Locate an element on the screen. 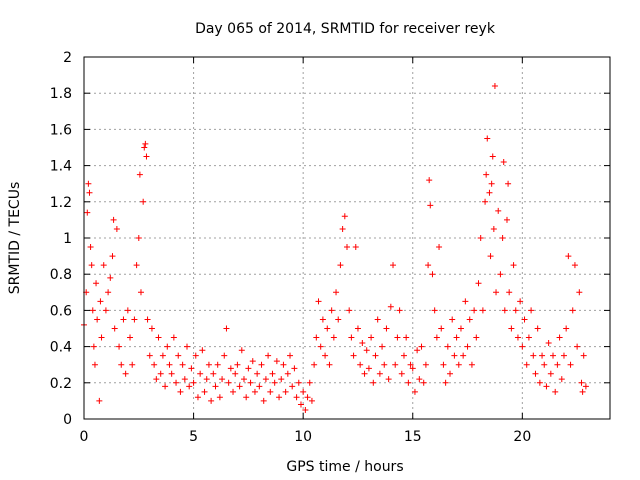 This screenshot has width=640, height=480. y-tick-label: 0.4 is located at coordinates (61, 348).